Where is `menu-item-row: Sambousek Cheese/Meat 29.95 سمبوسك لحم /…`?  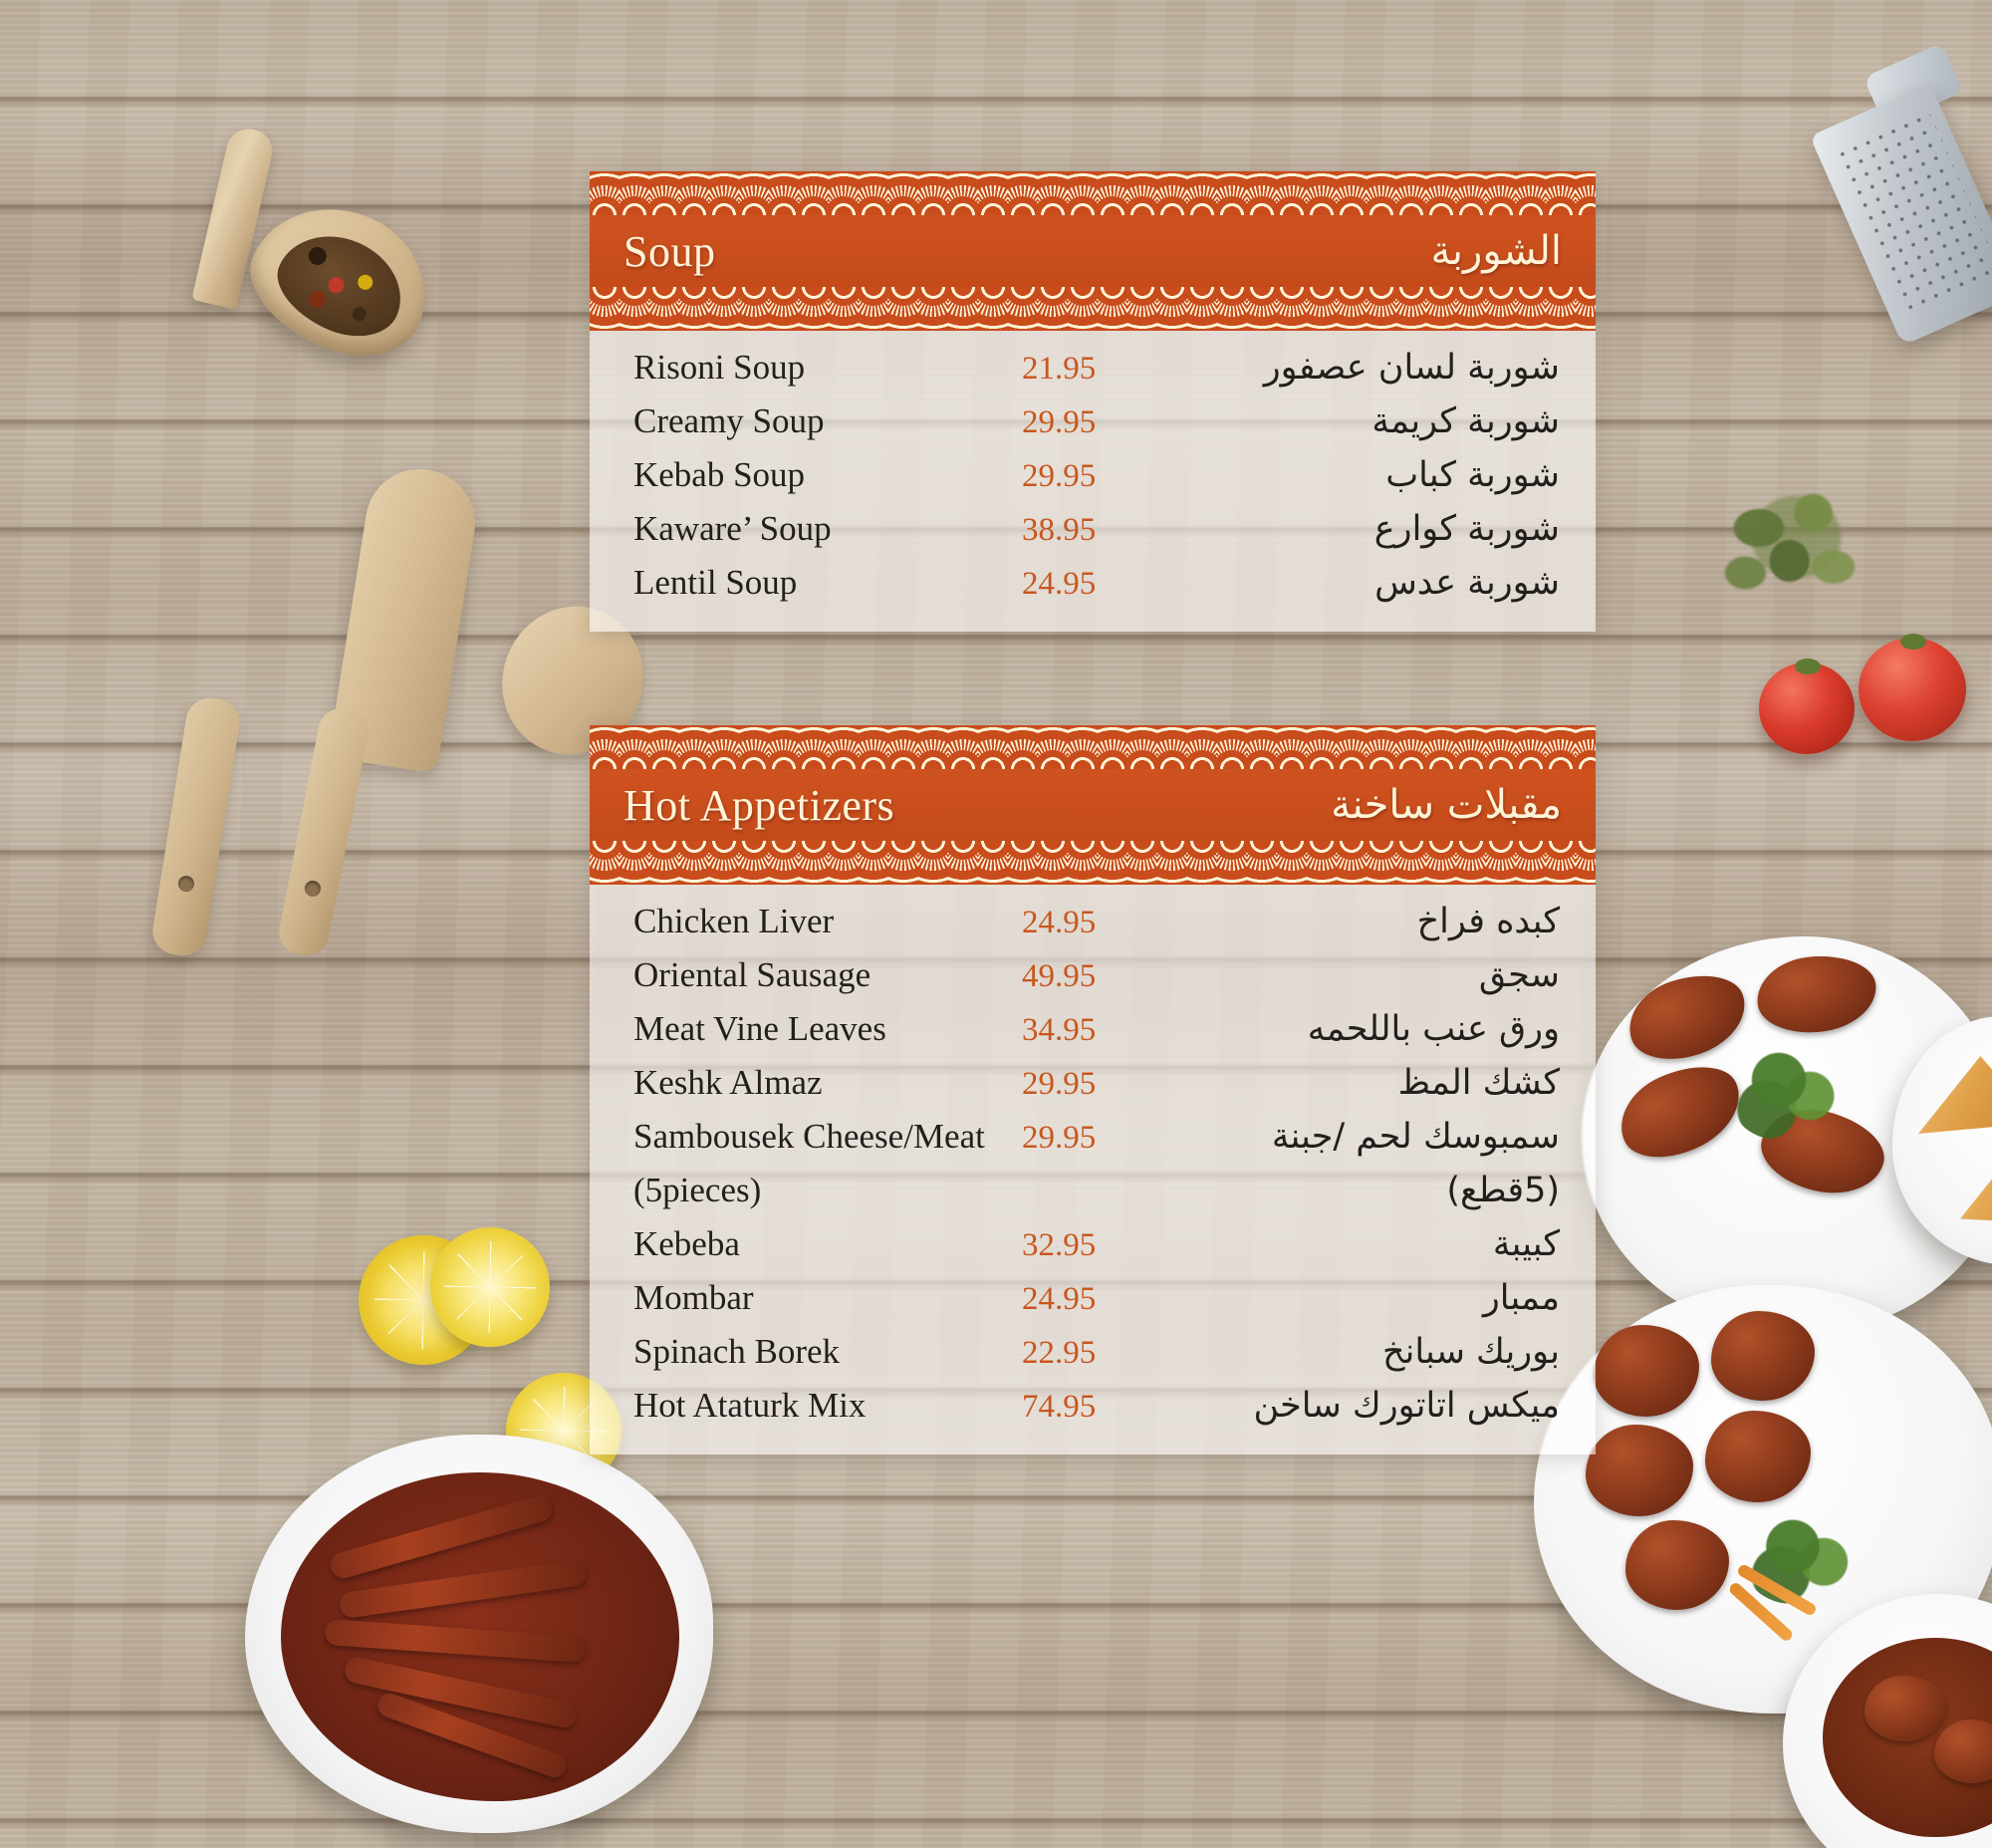
menu-item-row: Sambousek Cheese/Meat 29.95 سمبوسك لحم /… is located at coordinates (1093, 1137).